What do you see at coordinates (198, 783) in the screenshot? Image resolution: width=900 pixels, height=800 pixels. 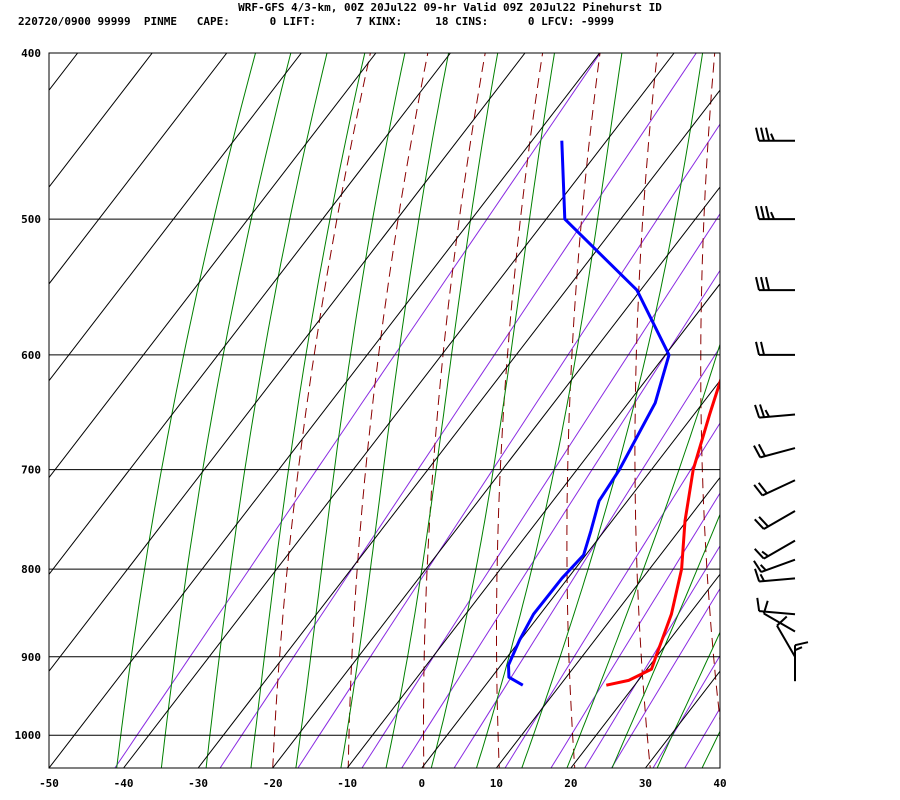 I see `x-tick-label: -30` at bounding box center [198, 783].